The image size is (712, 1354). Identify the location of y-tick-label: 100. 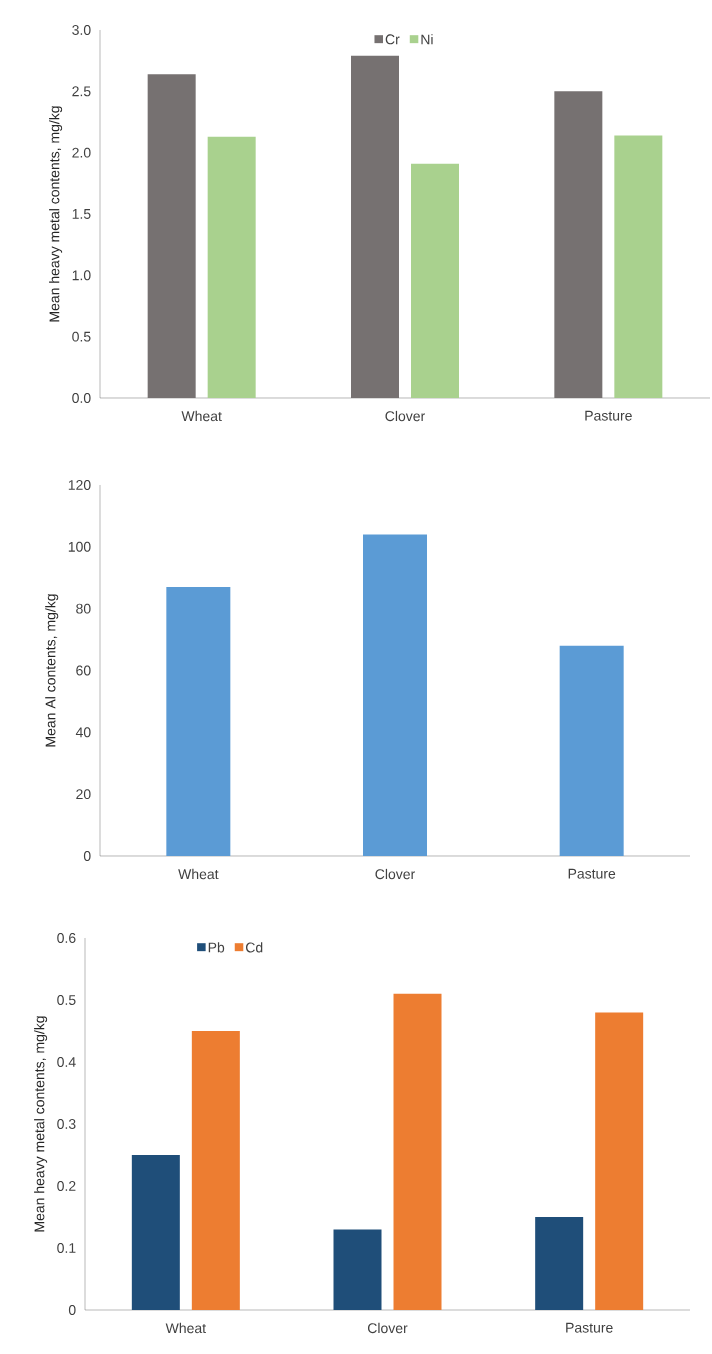
(79, 546).